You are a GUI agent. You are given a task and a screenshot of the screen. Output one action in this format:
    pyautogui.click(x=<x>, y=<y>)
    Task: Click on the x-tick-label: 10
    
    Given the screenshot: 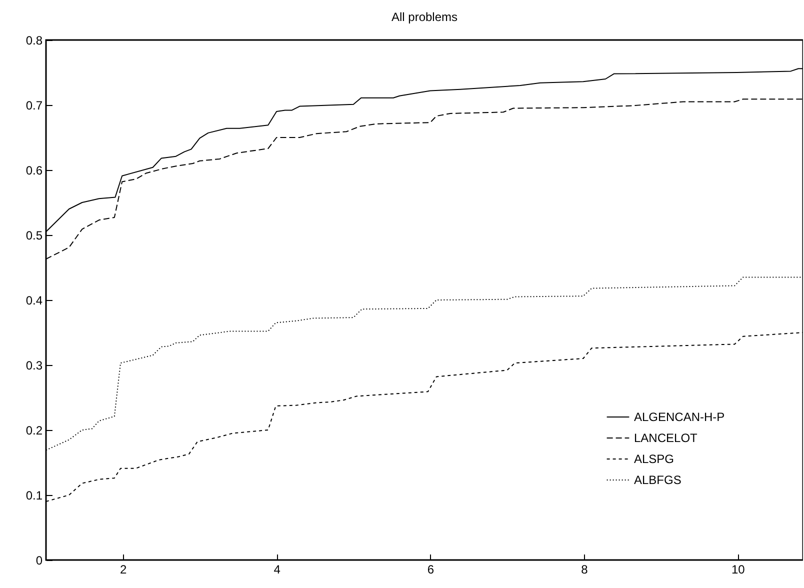 What is the action you would take?
    pyautogui.click(x=738, y=569)
    